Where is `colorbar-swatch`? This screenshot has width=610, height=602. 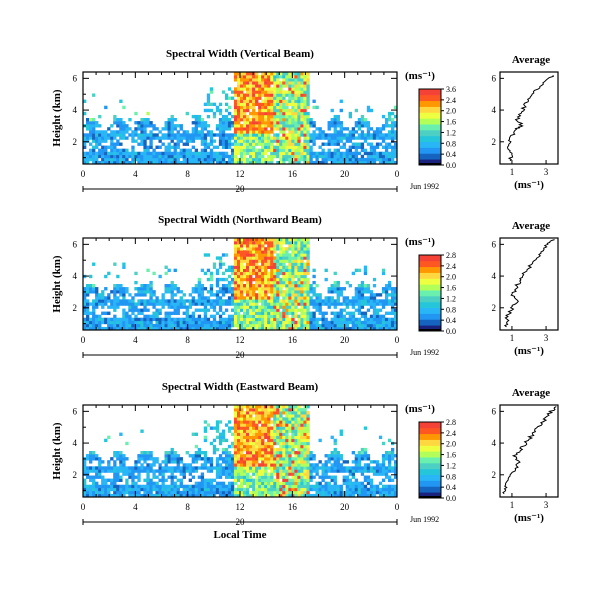 colorbar-swatch is located at coordinates (430, 270).